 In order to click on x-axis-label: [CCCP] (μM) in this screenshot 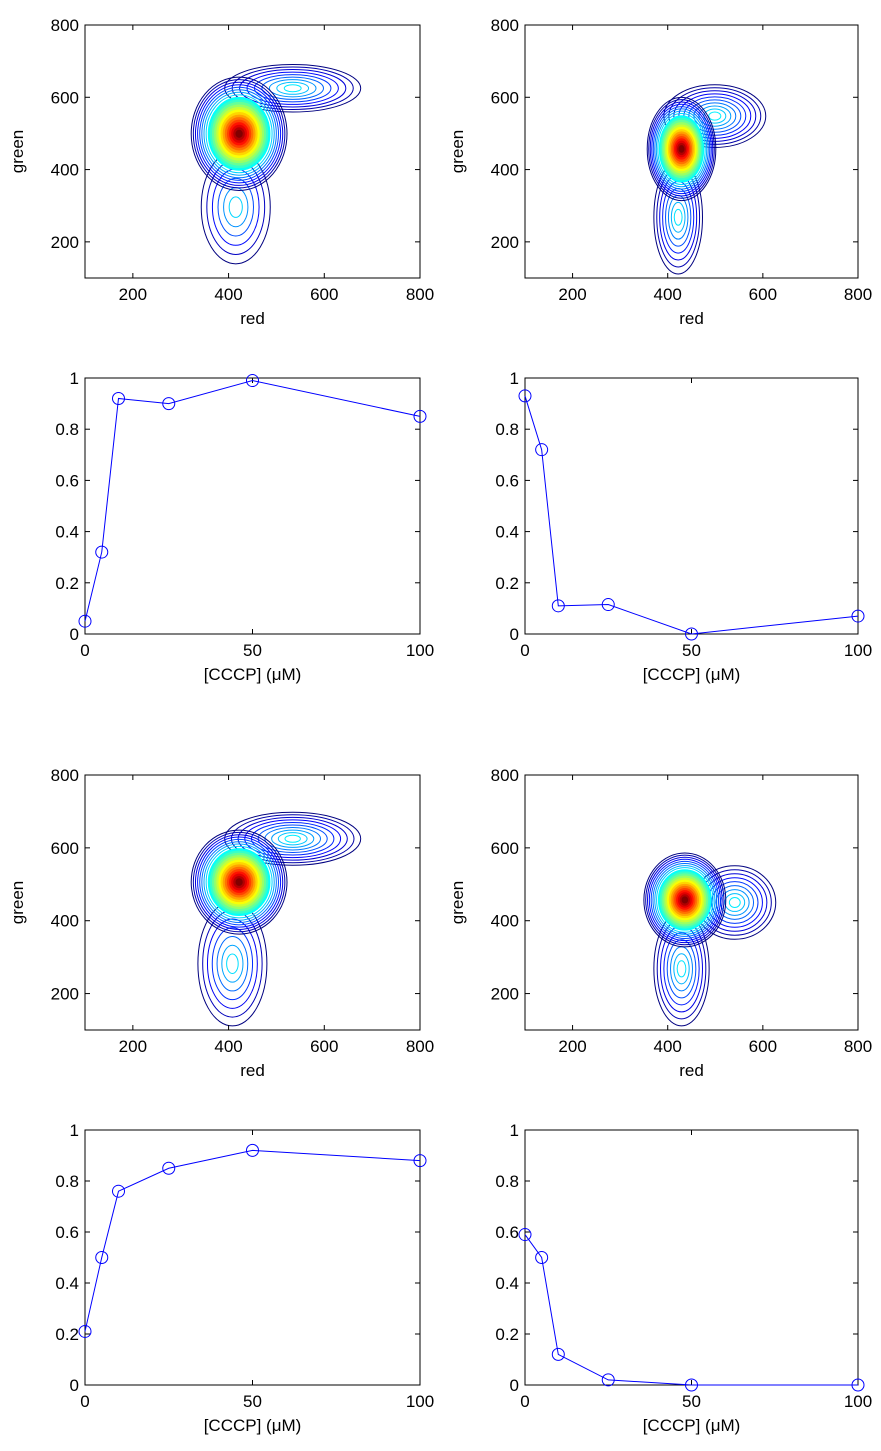, I will do `click(253, 674)`.